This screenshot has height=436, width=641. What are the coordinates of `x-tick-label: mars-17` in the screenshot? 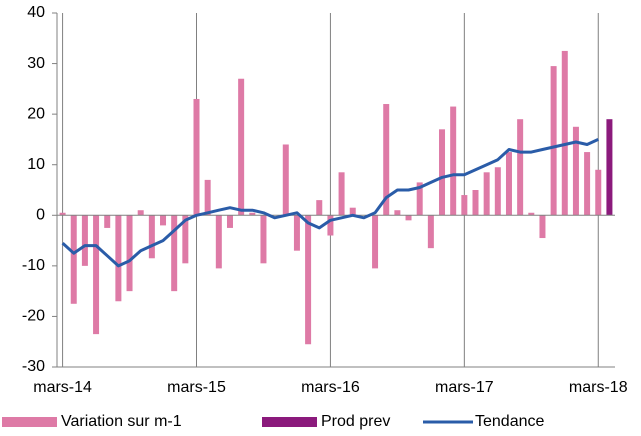 It's located at (464, 387).